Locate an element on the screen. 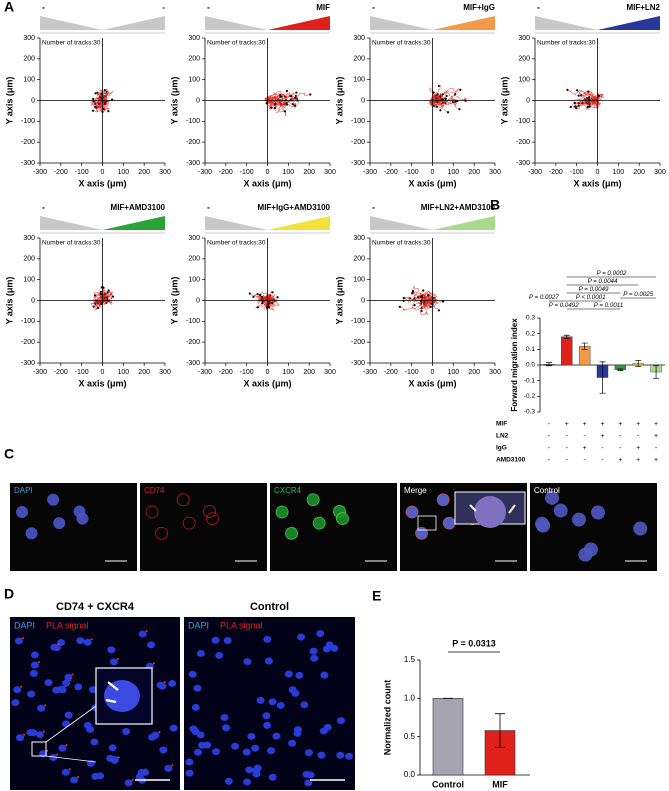  y-axis-label: Normalized count is located at coordinates (387, 718).